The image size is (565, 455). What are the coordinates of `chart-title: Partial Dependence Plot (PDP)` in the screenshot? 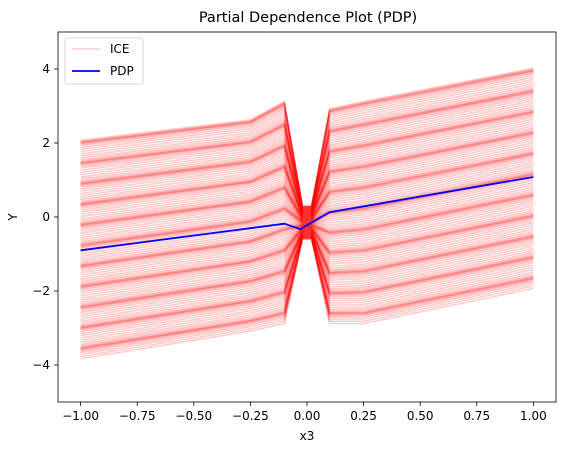 It's located at (308, 18).